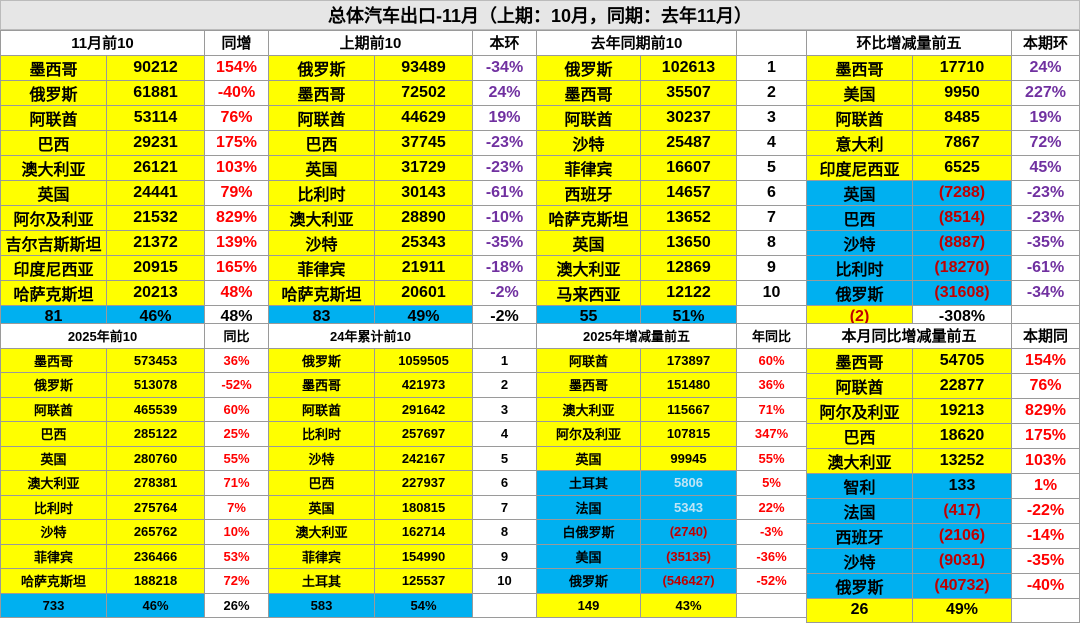 This screenshot has width=1080, height=623. What do you see at coordinates (237, 532) in the screenshot?
I see `percent-cell: 10%` at bounding box center [237, 532].